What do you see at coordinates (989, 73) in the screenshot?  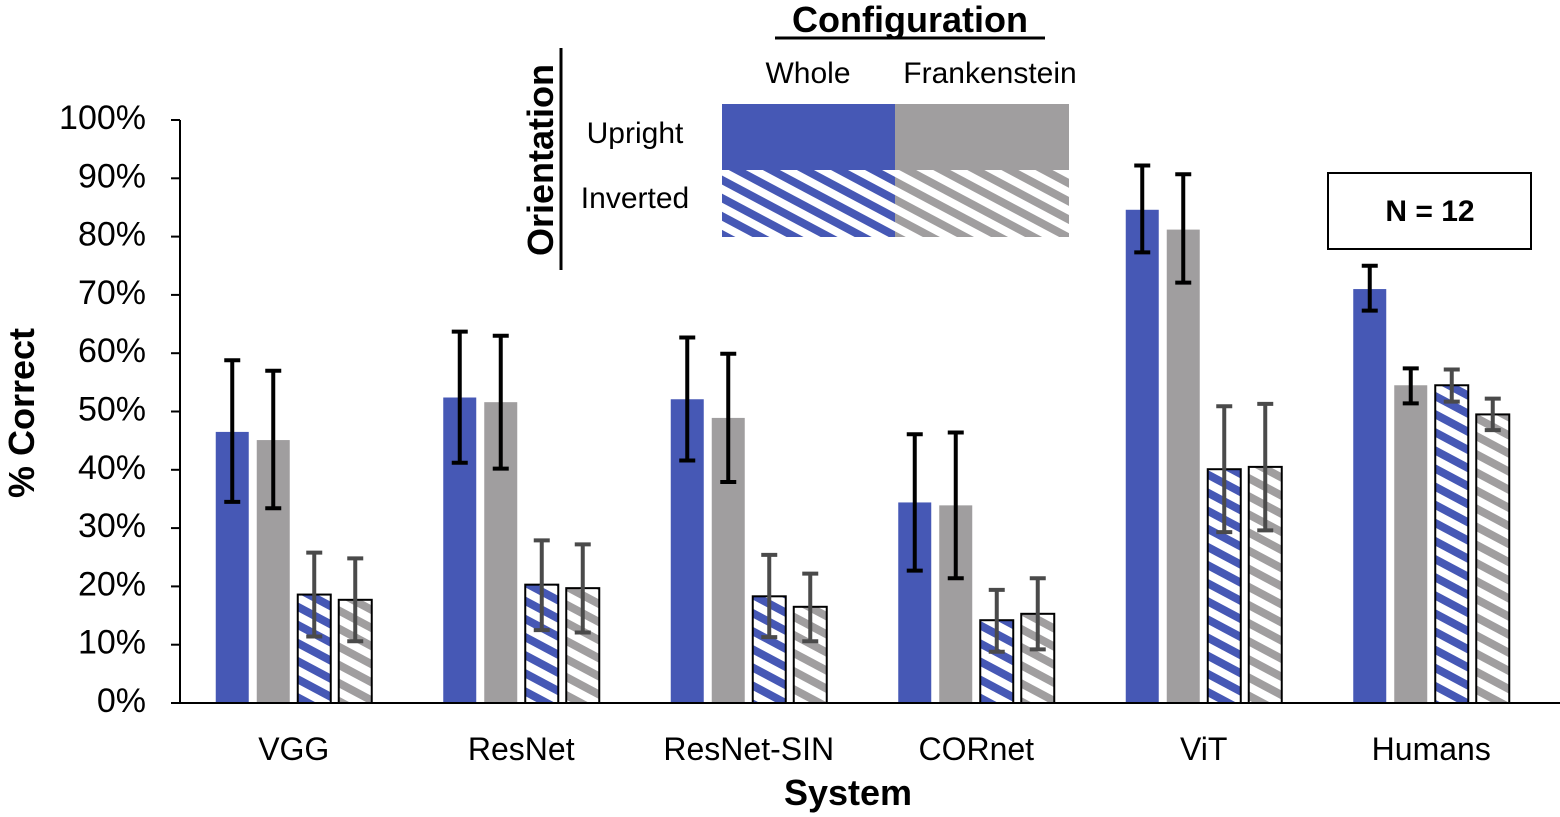 I see `legend-column-frankenstein: Frankenstein` at bounding box center [989, 73].